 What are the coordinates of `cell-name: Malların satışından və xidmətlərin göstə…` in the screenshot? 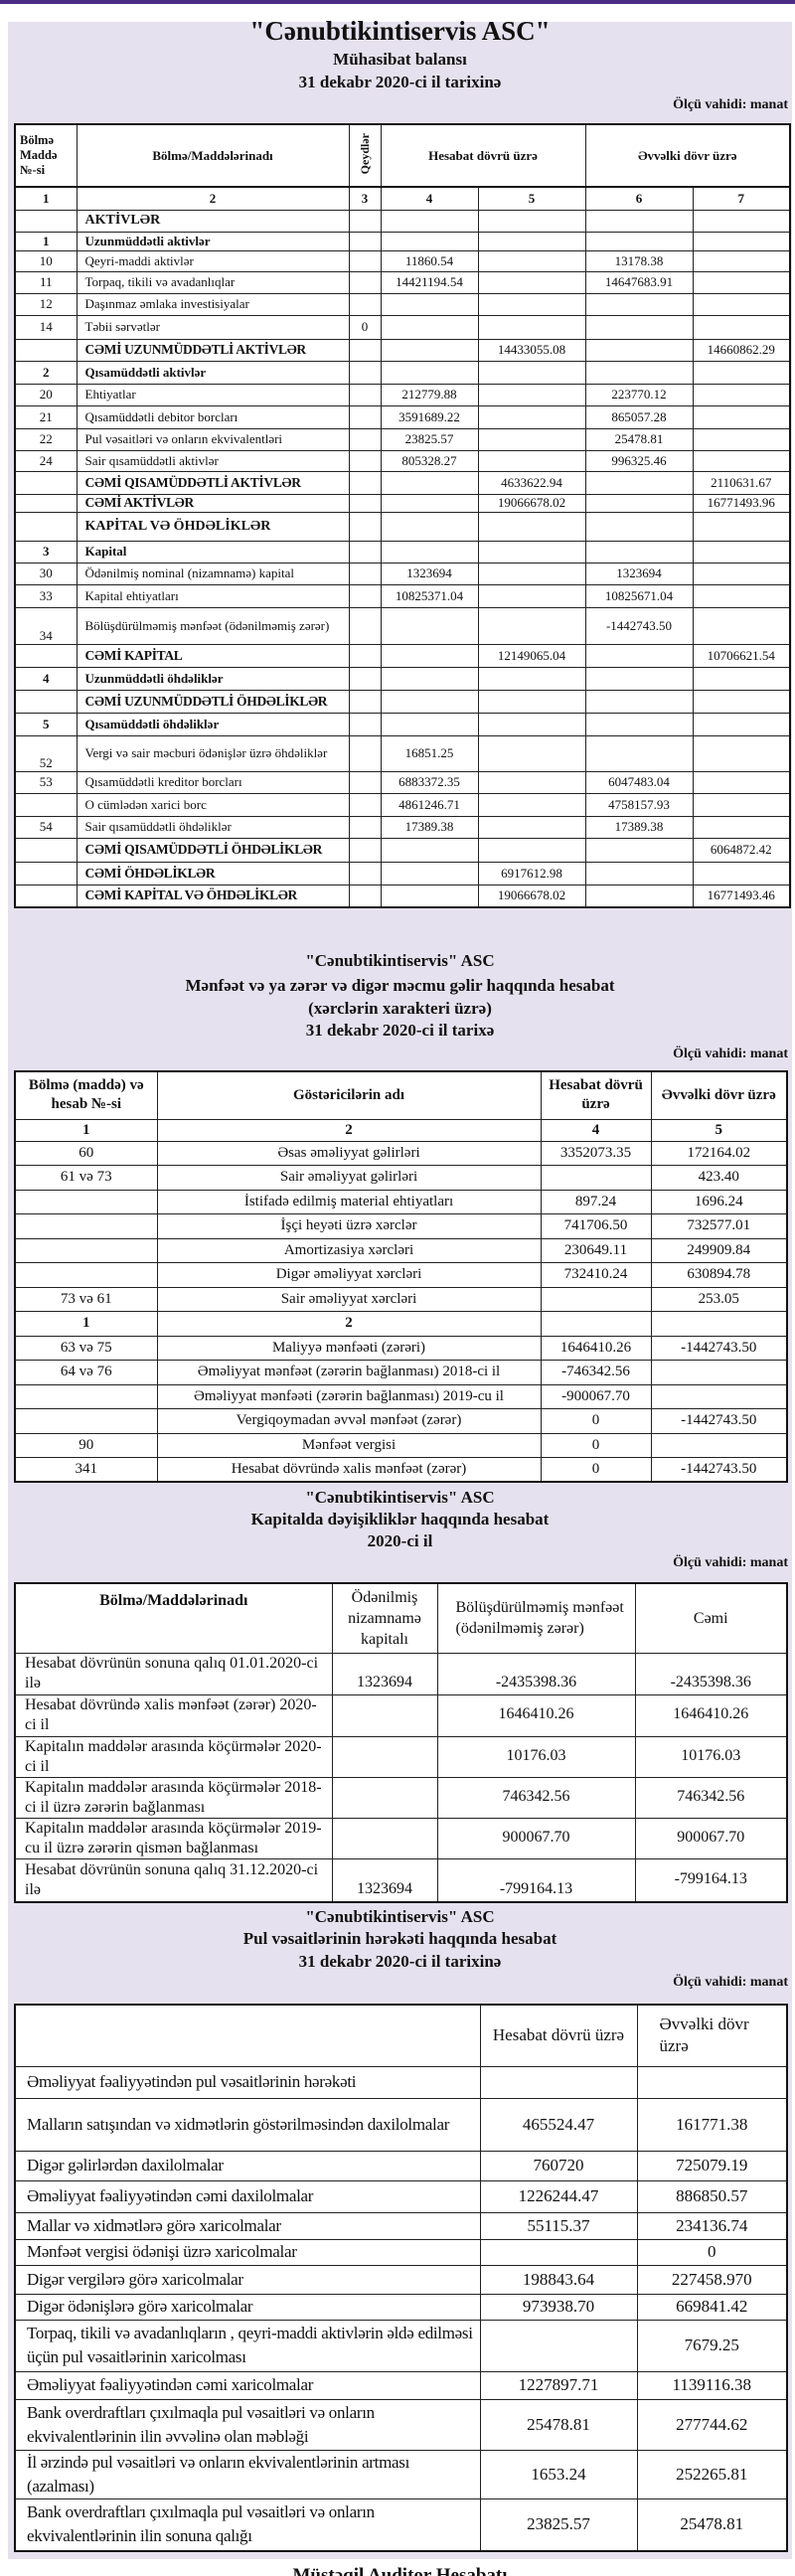 It's located at (247, 2124).